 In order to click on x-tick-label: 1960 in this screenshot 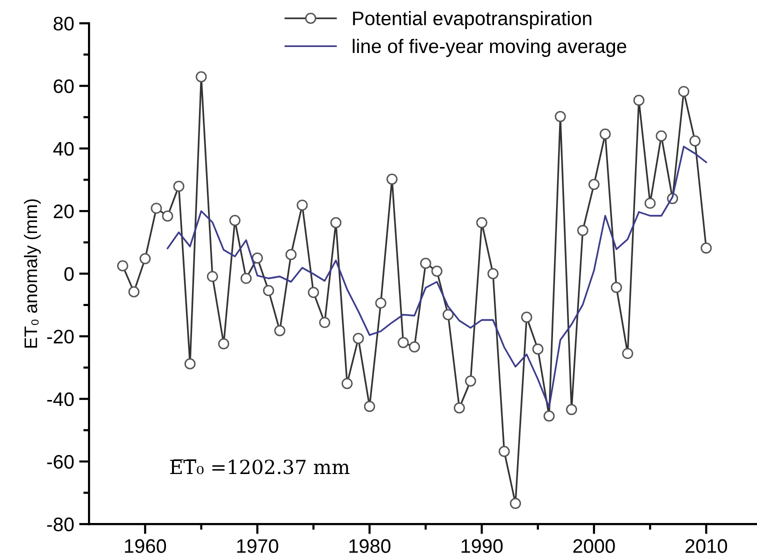, I will do `click(145, 546)`.